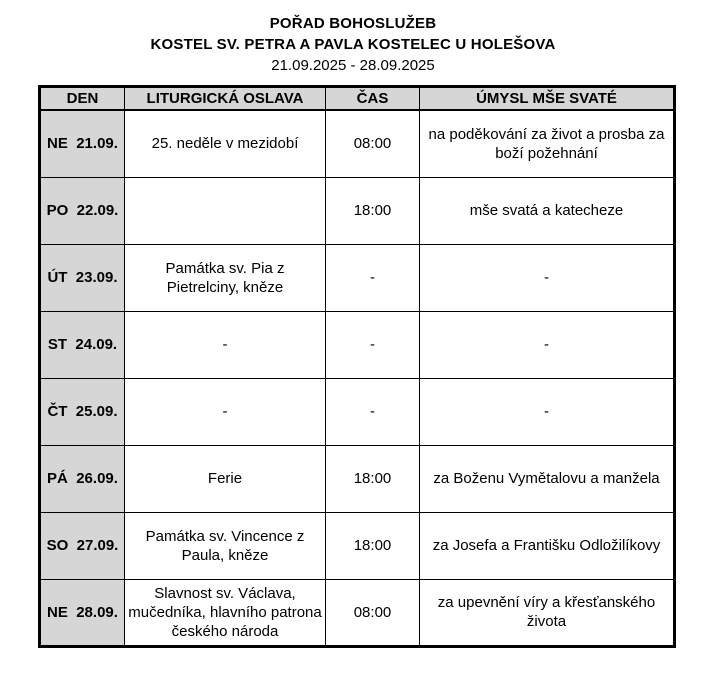  What do you see at coordinates (547, 545) in the screenshot?
I see `cell-umysl: za Josefa a Františku Odložilíkovy` at bounding box center [547, 545].